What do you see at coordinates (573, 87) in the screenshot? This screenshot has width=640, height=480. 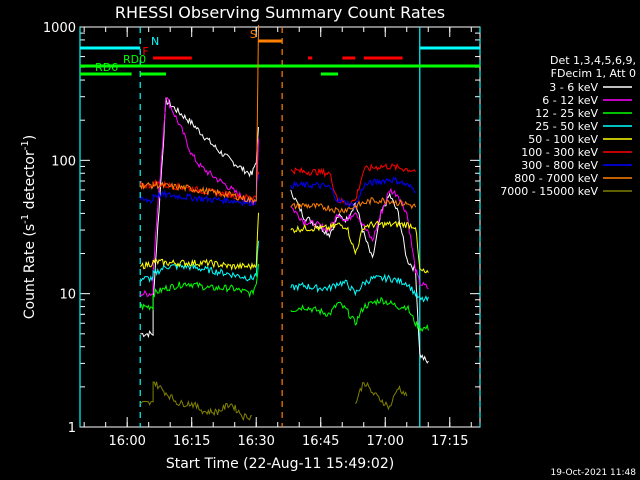 I see `legend-entry-label: 3 - 6 keV` at bounding box center [573, 87].